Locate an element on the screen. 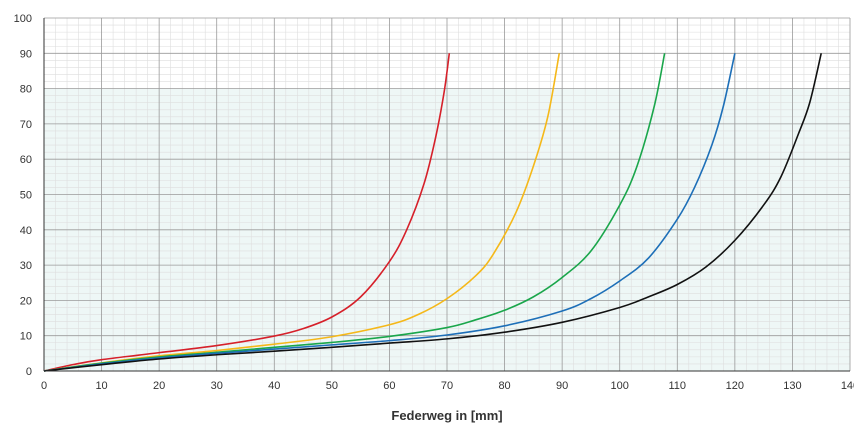  x-tick-label: 90 is located at coordinates (562, 386).